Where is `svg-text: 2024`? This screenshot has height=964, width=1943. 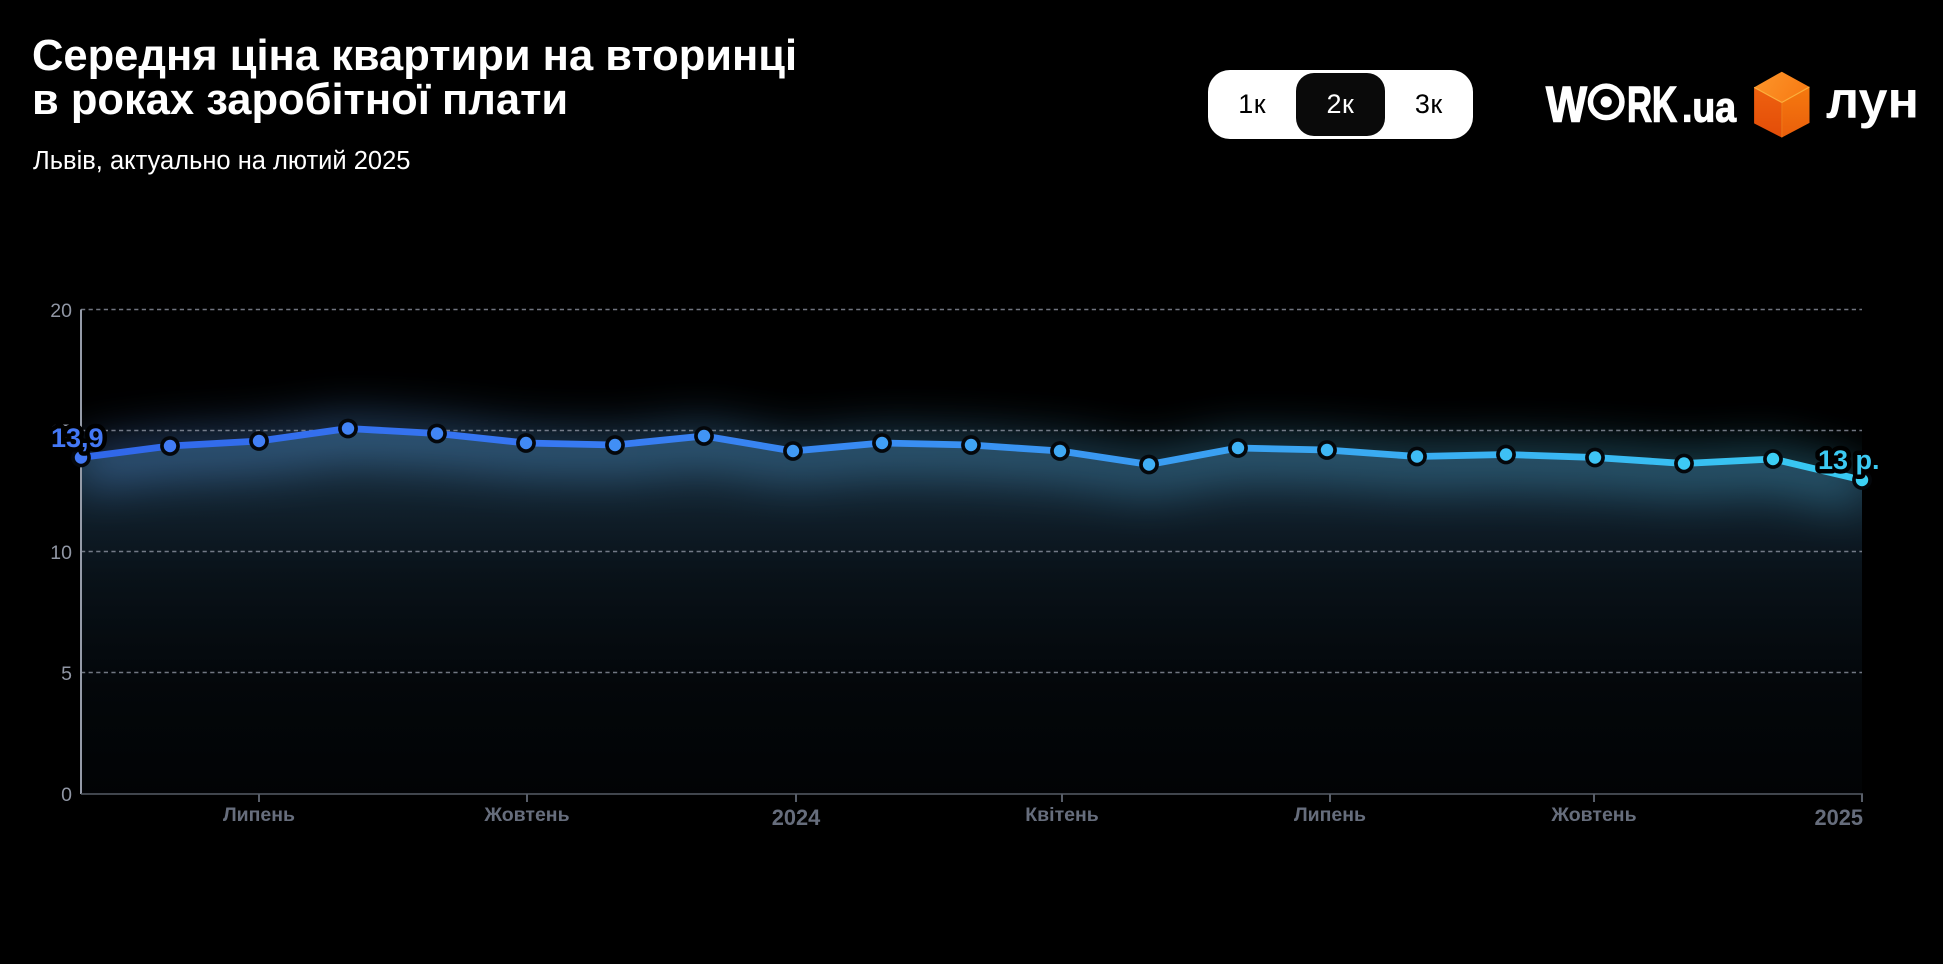 svg-text: 2024 is located at coordinates (796, 817).